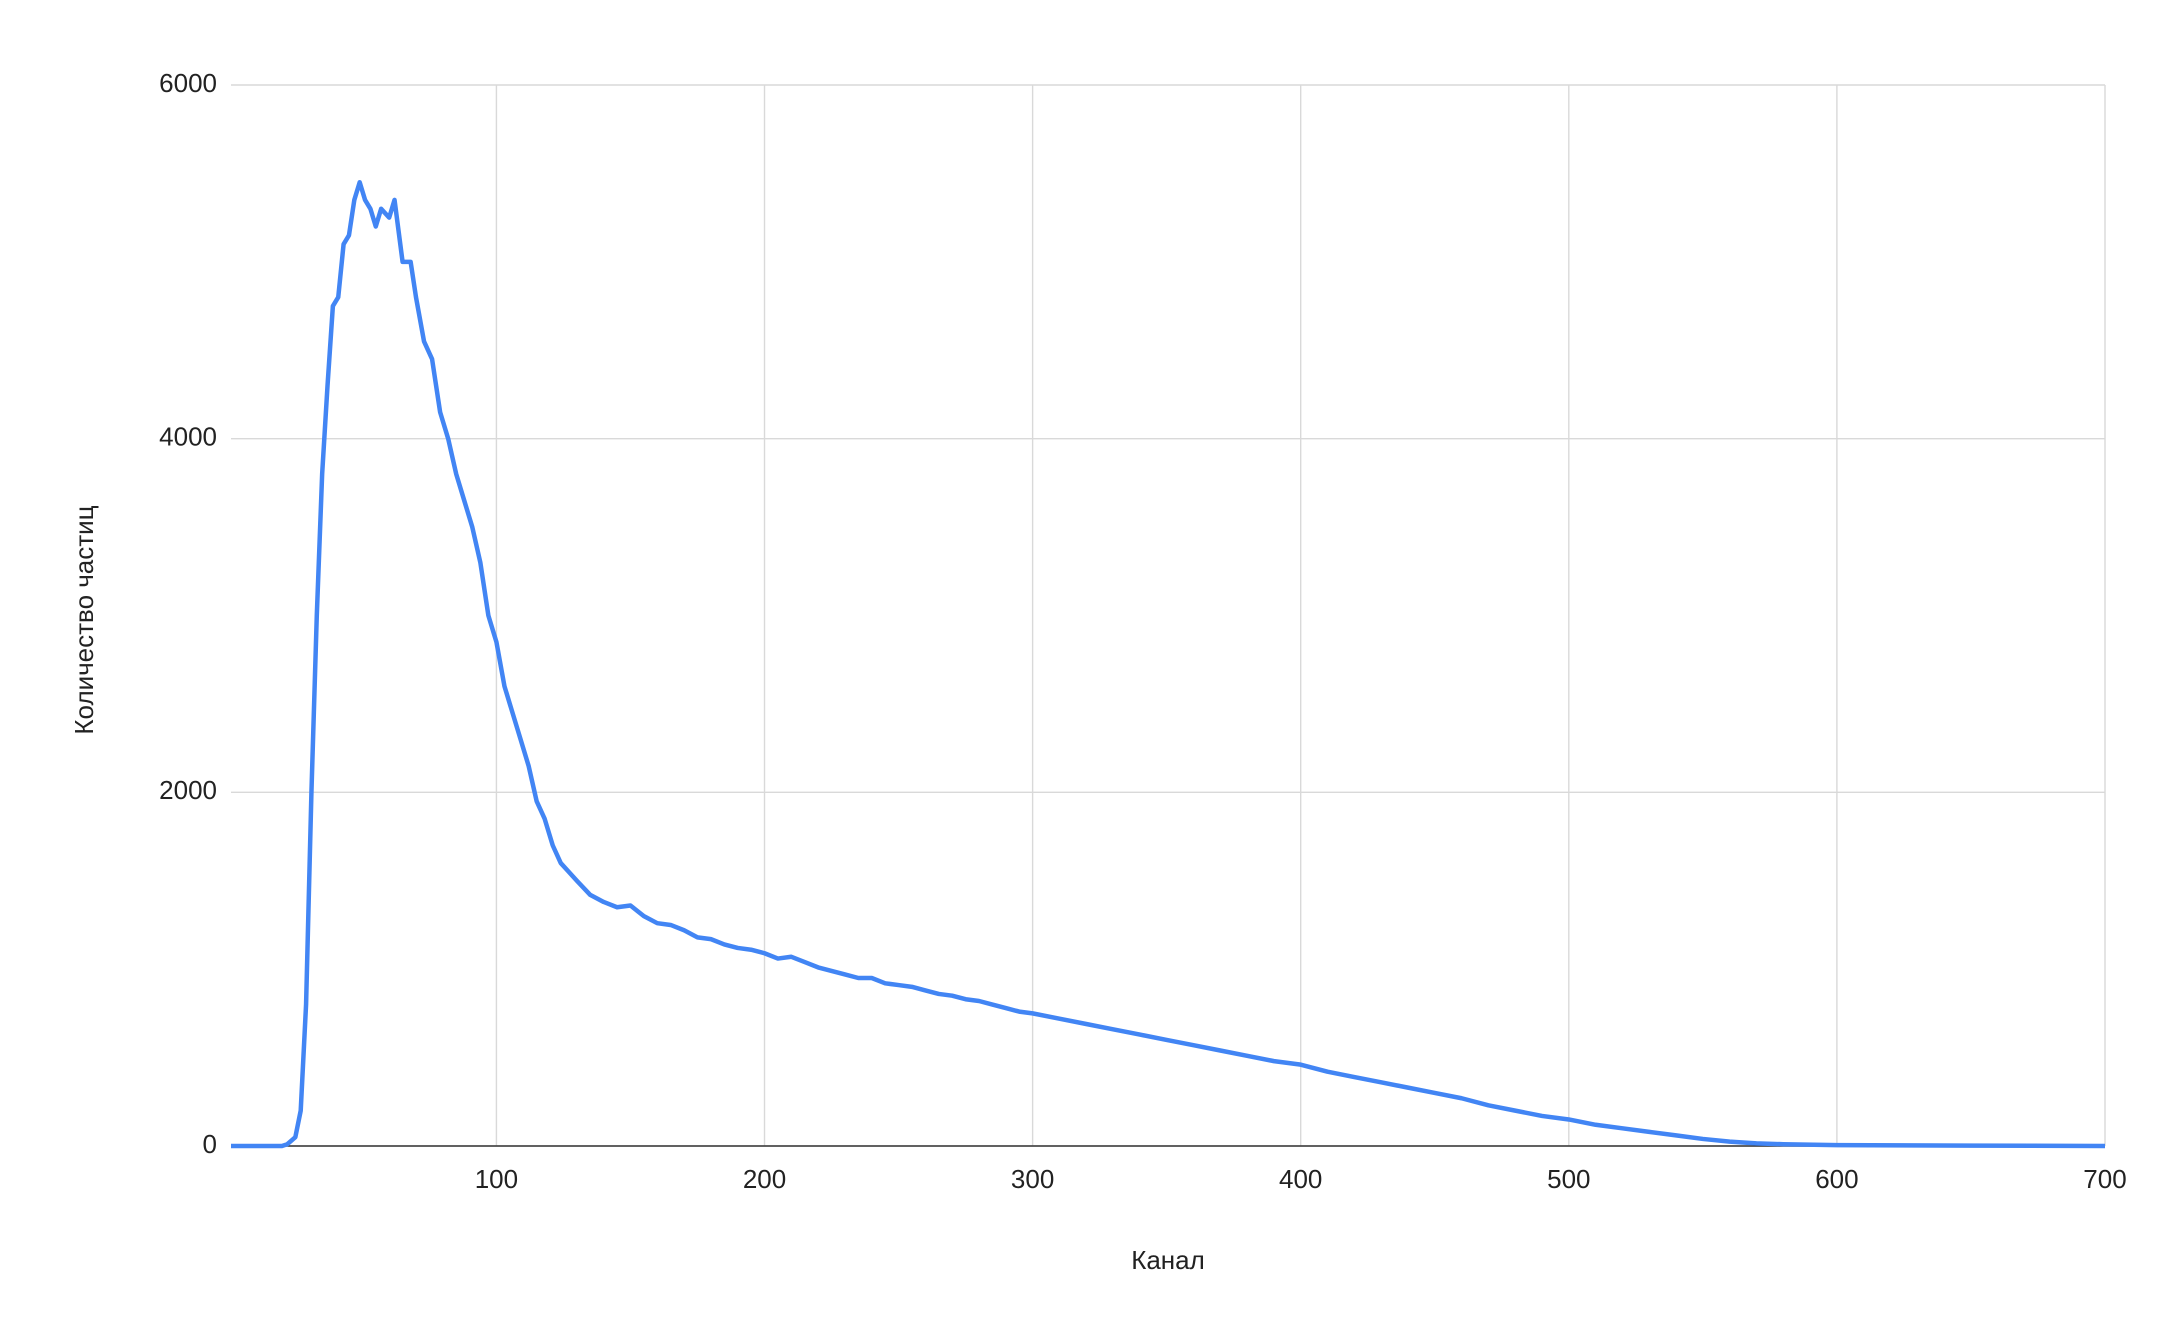 The image size is (2162, 1338). Describe the element at coordinates (188, 790) in the screenshot. I see `y-tick-label: 2000` at that location.